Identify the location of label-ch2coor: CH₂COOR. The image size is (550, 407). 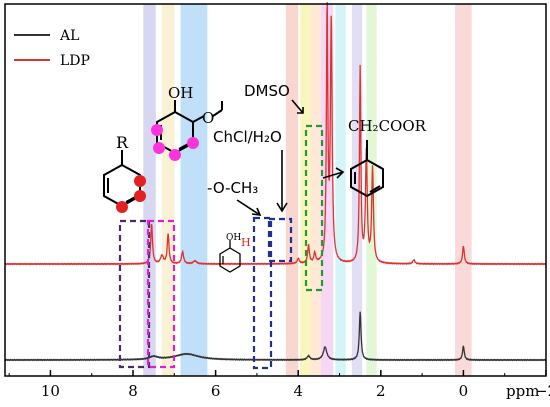
(387, 126).